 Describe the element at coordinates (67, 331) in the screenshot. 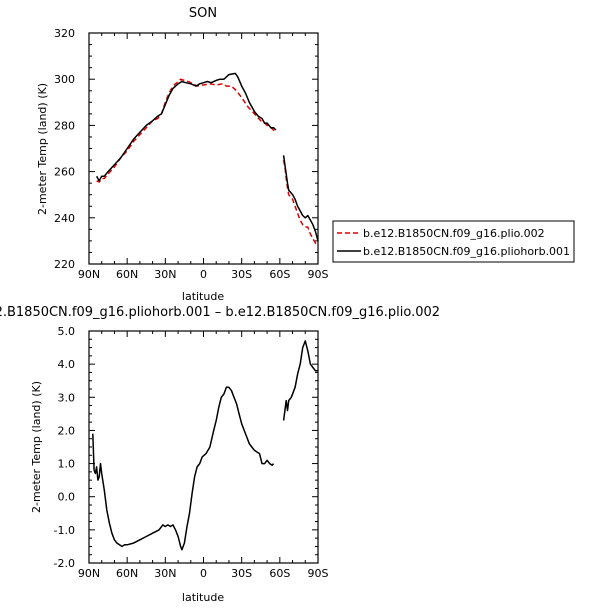

I see `y-tick-label-1-7: 5.0` at that location.